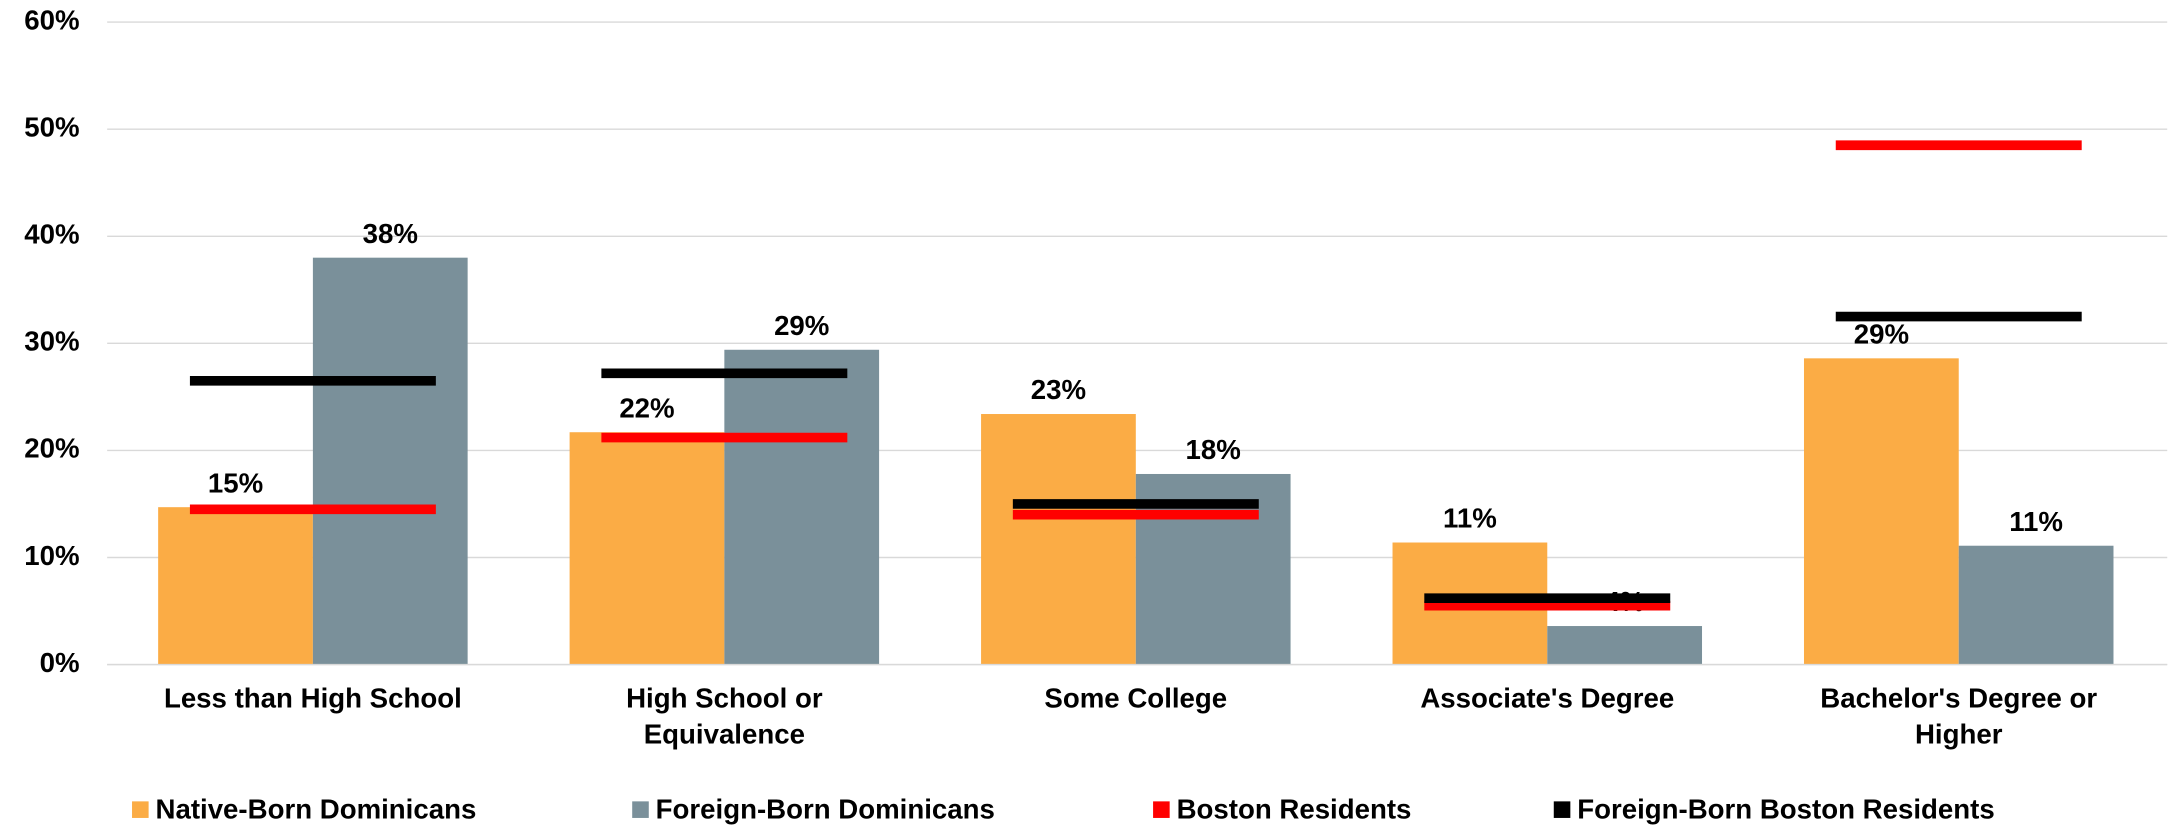  Describe the element at coordinates (390, 233) in the screenshot. I see `value-label: 38%` at that location.